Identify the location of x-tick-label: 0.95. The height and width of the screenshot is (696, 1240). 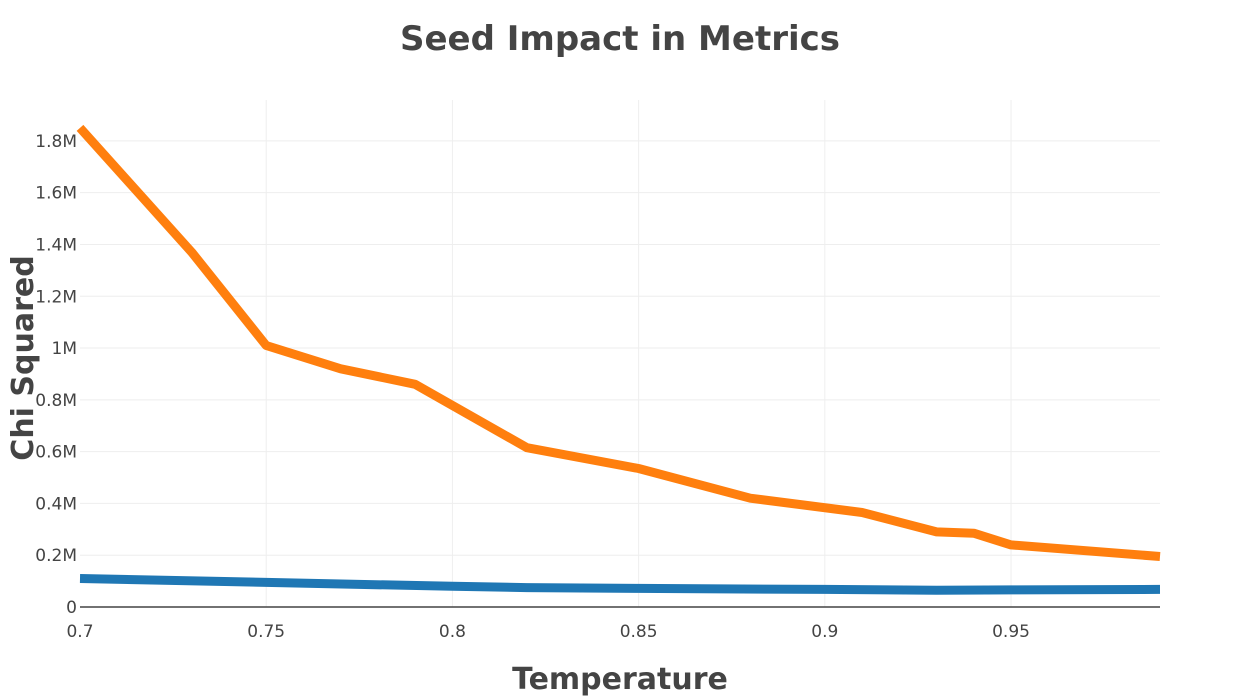
(1011, 632).